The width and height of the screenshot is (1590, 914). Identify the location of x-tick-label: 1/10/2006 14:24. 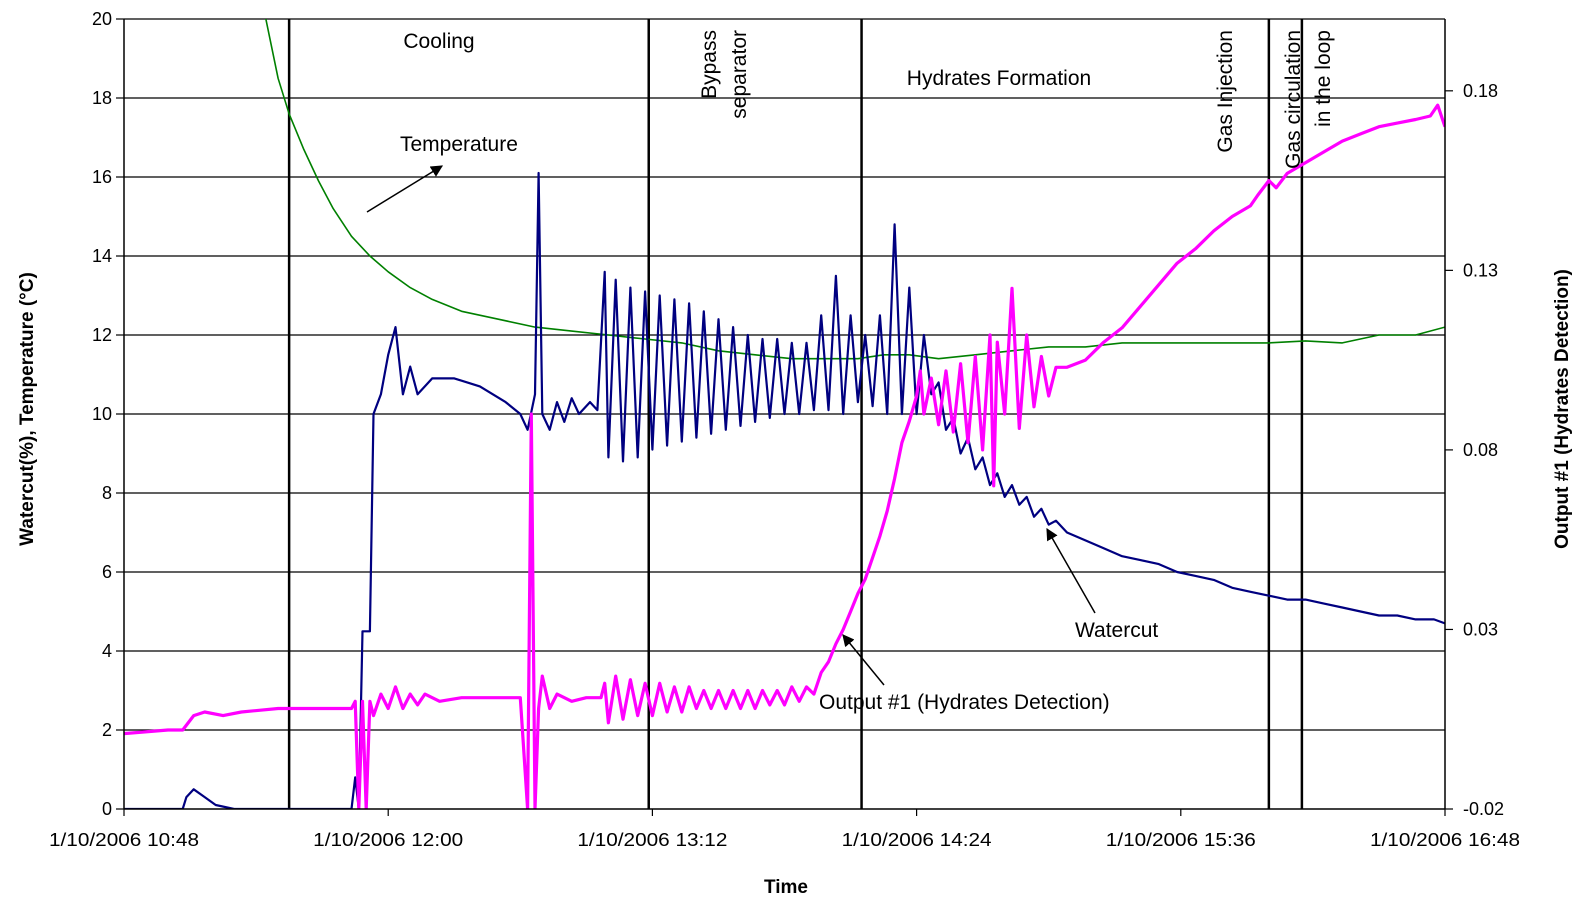
(917, 840).